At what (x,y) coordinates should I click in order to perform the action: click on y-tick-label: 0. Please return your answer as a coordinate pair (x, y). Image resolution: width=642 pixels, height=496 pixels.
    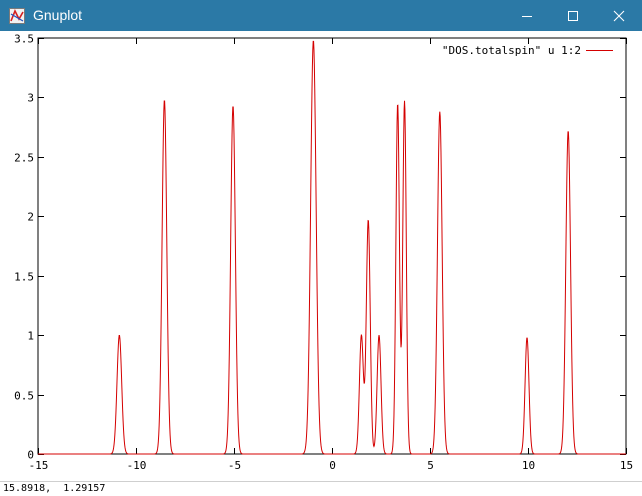
    Looking at the image, I should click on (30, 455).